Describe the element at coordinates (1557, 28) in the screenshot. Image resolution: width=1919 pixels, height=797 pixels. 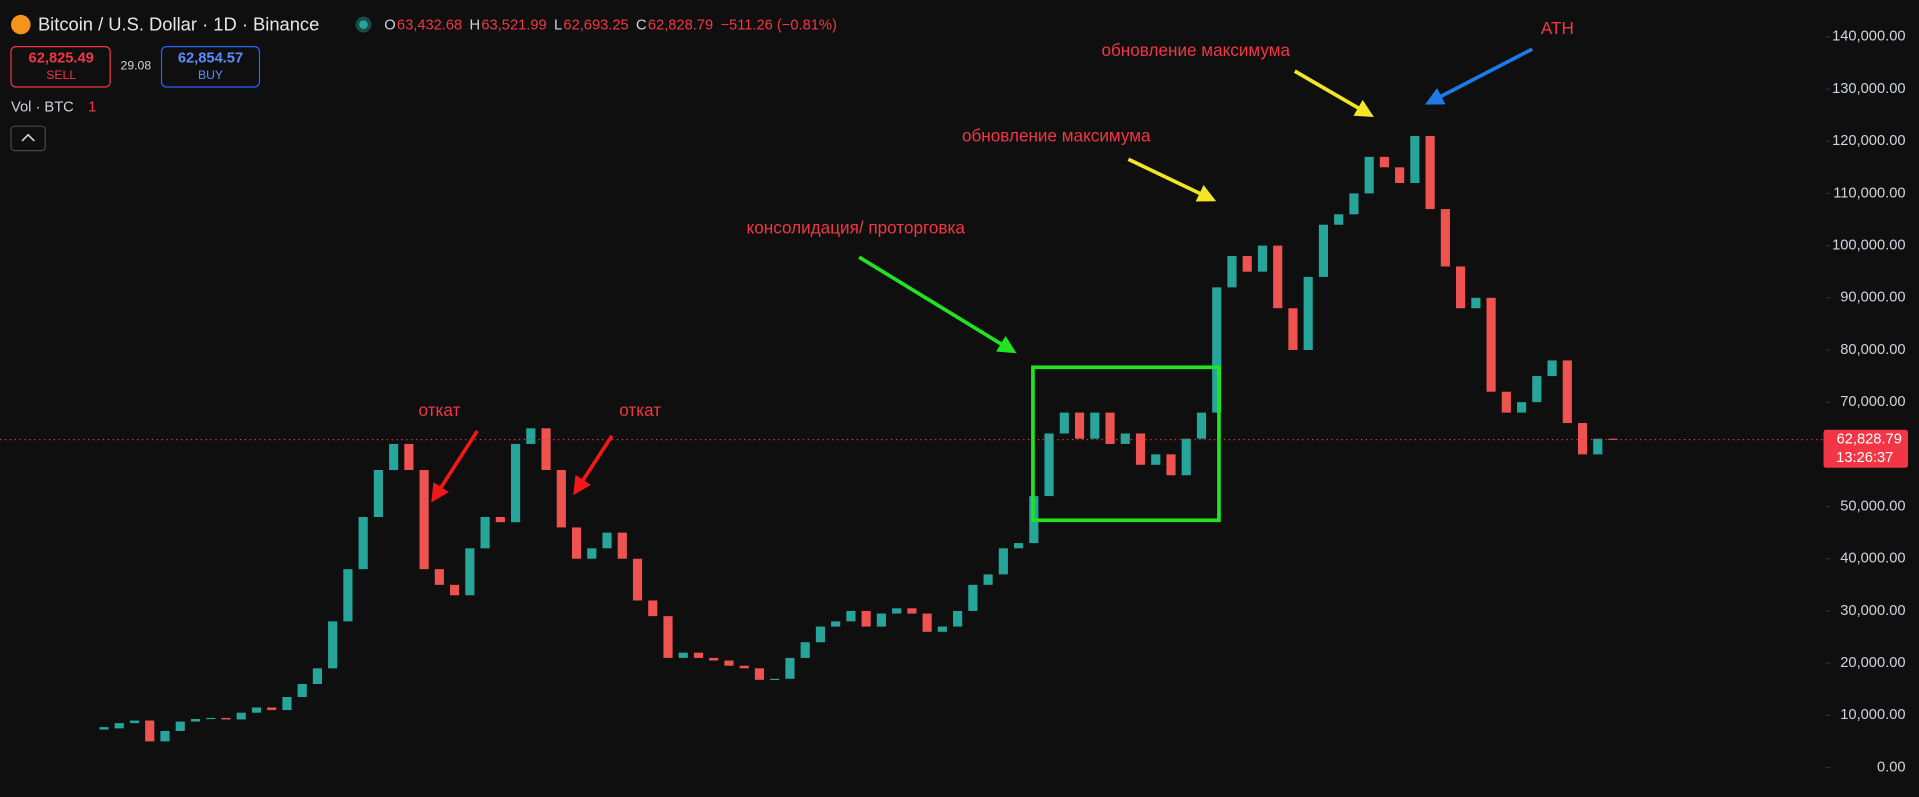
I see `annotation: ATH` at that location.